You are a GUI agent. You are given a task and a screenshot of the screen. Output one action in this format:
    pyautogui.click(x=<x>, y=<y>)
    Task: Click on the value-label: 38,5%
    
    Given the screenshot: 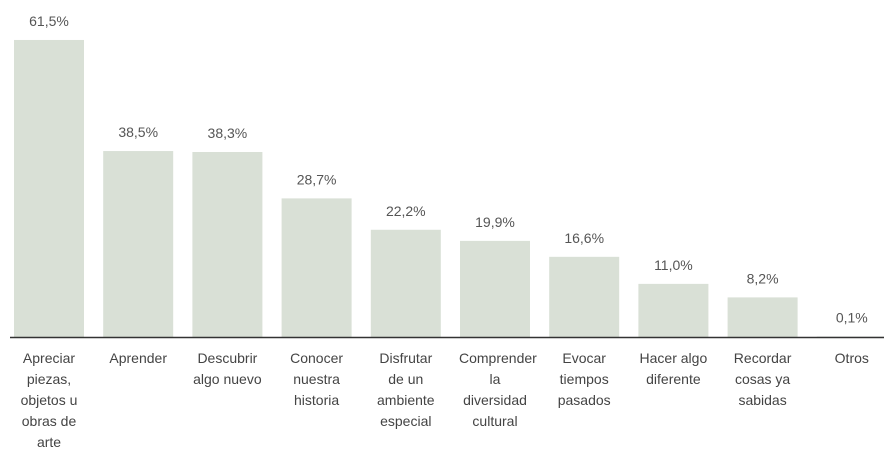 What is the action you would take?
    pyautogui.click(x=138, y=132)
    